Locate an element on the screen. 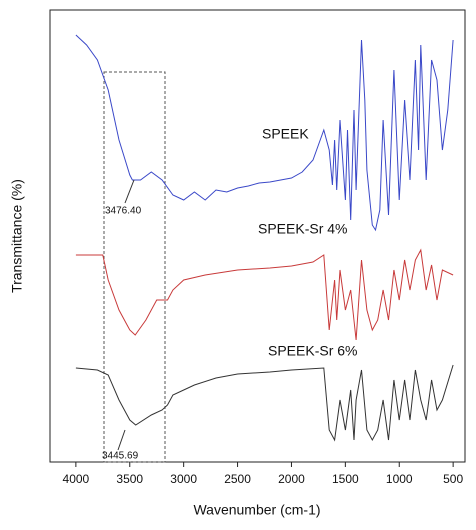 Image resolution: width=476 pixels, height=530 pixels. x-tick-label: 1000 is located at coordinates (399, 479).